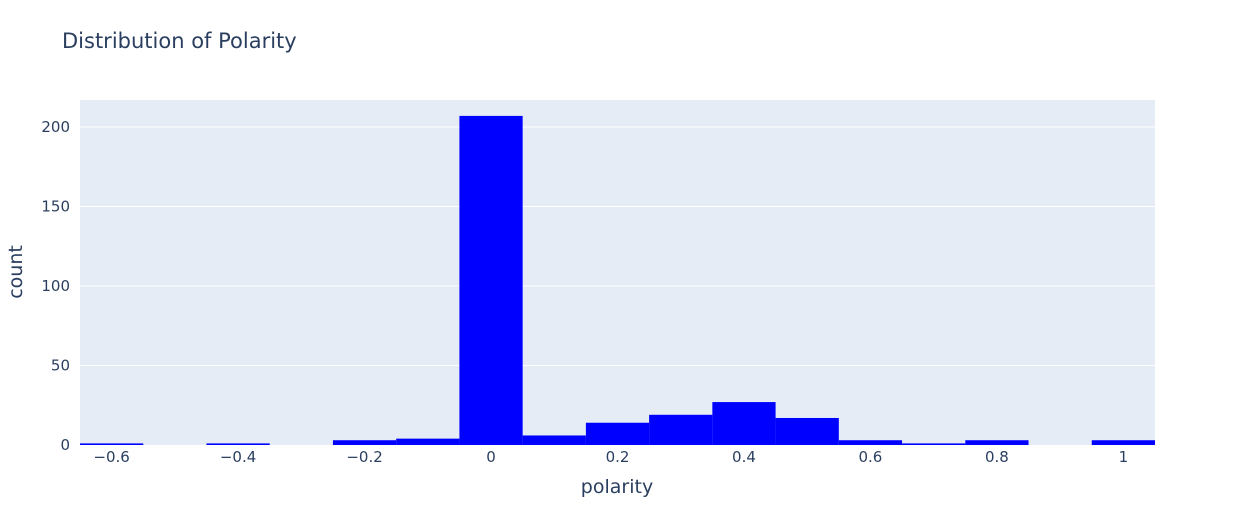 The image size is (1235, 525). What do you see at coordinates (179, 41) in the screenshot?
I see `chart-title: Distribution of Polarity` at bounding box center [179, 41].